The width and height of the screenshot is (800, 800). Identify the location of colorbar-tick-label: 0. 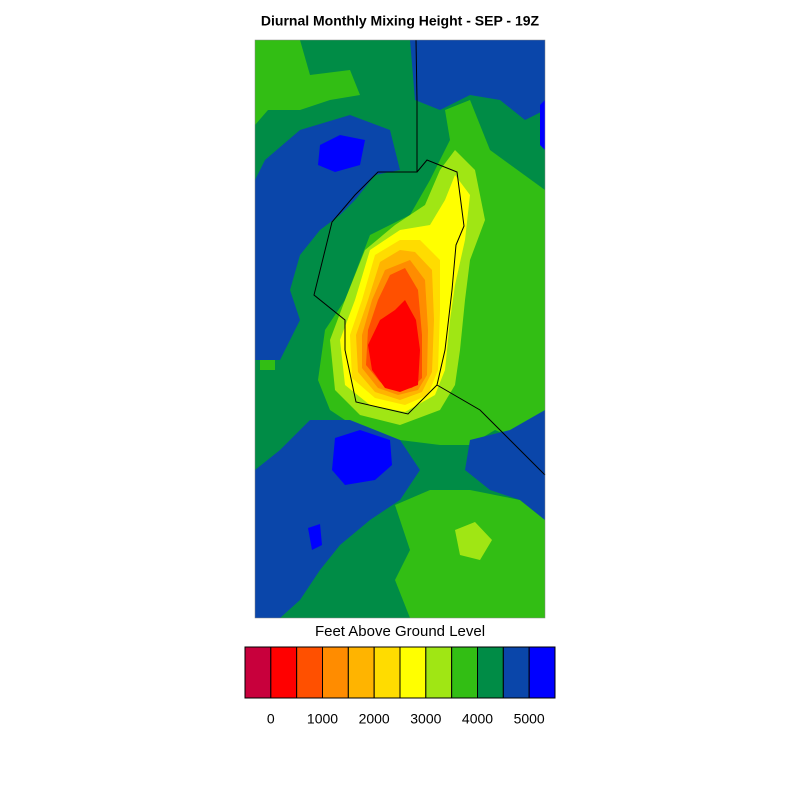
(271, 719).